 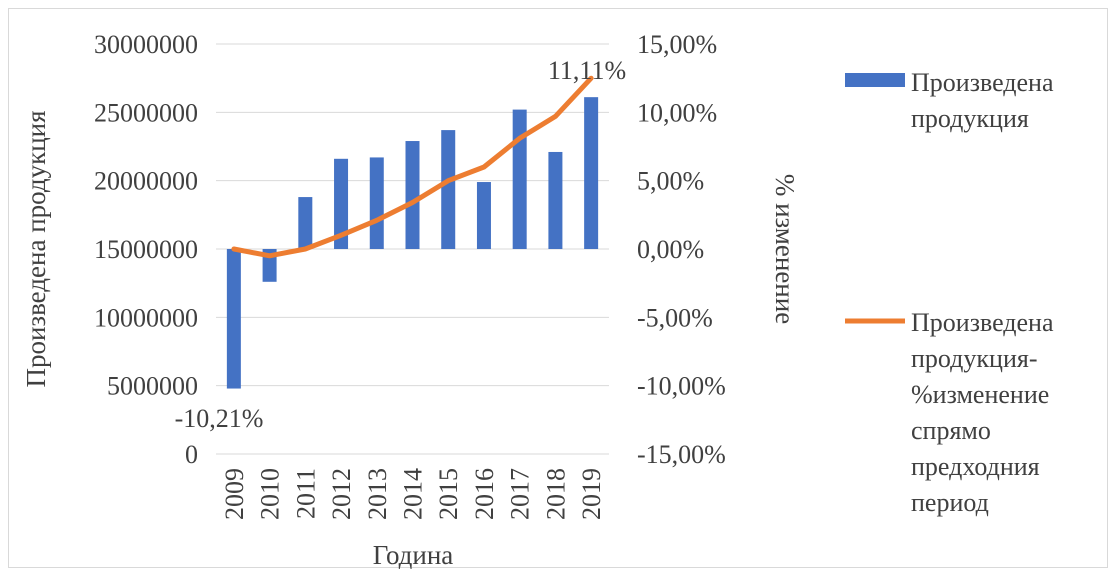 What do you see at coordinates (219, 418) in the screenshot?
I see `data-label: -10,21%` at bounding box center [219, 418].